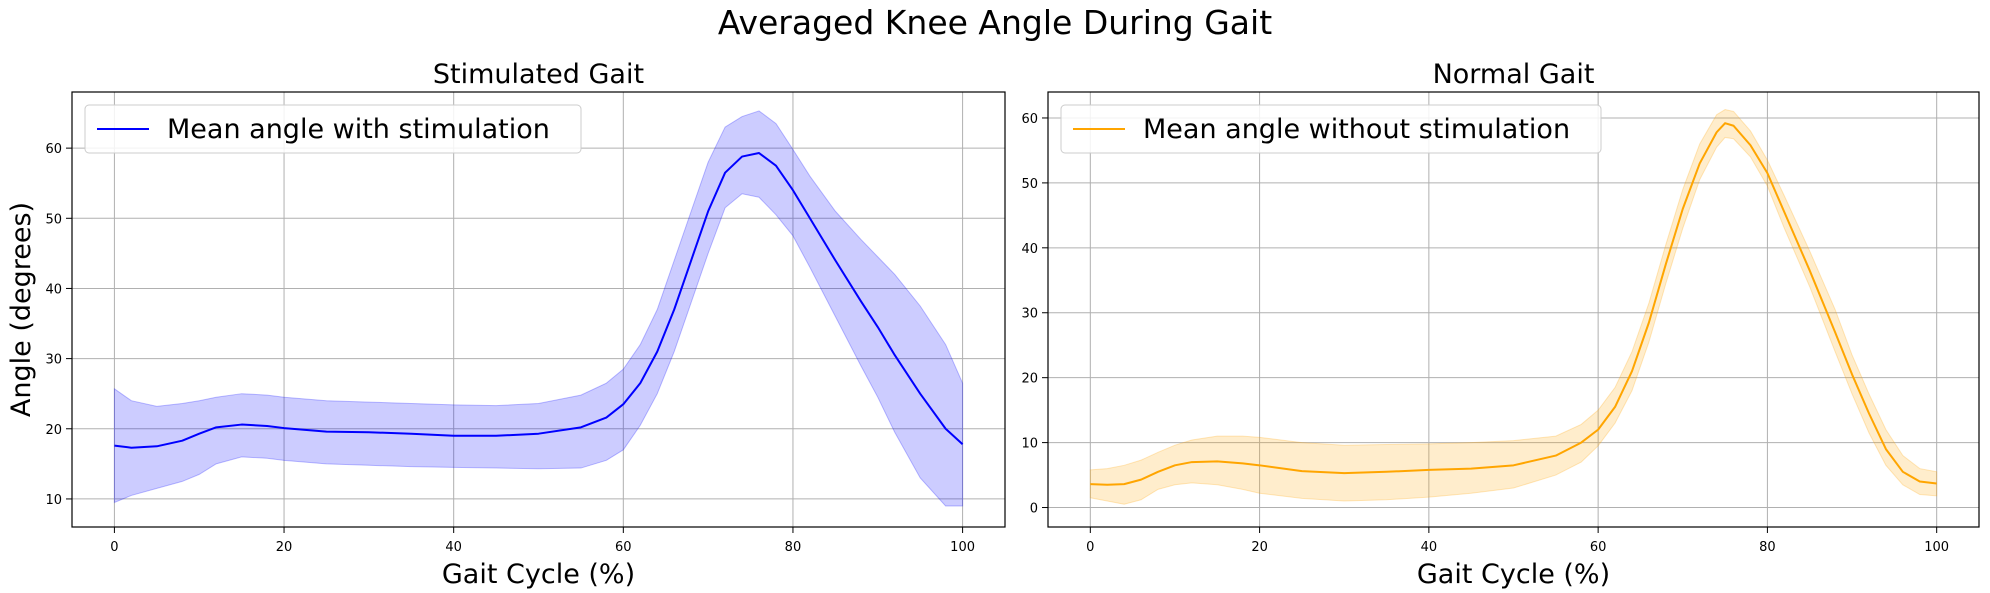 The image size is (1990, 593). I want to click on legend: Mean angle with stimulation, so click(333, 129).